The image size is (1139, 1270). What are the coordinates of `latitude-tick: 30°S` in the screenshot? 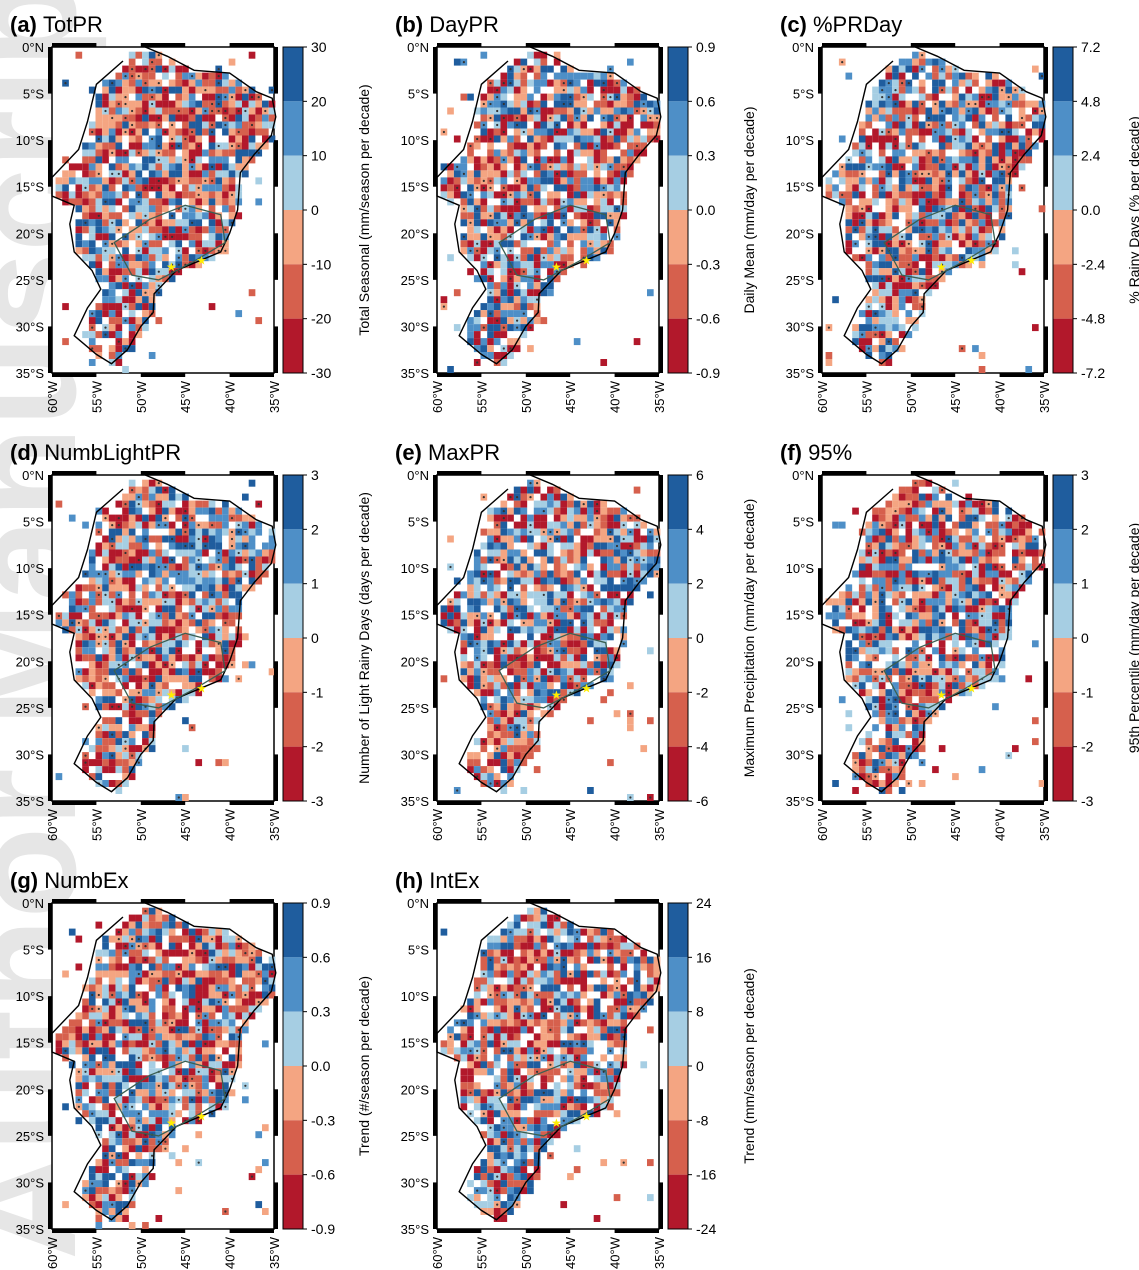 It's located at (30, 326).